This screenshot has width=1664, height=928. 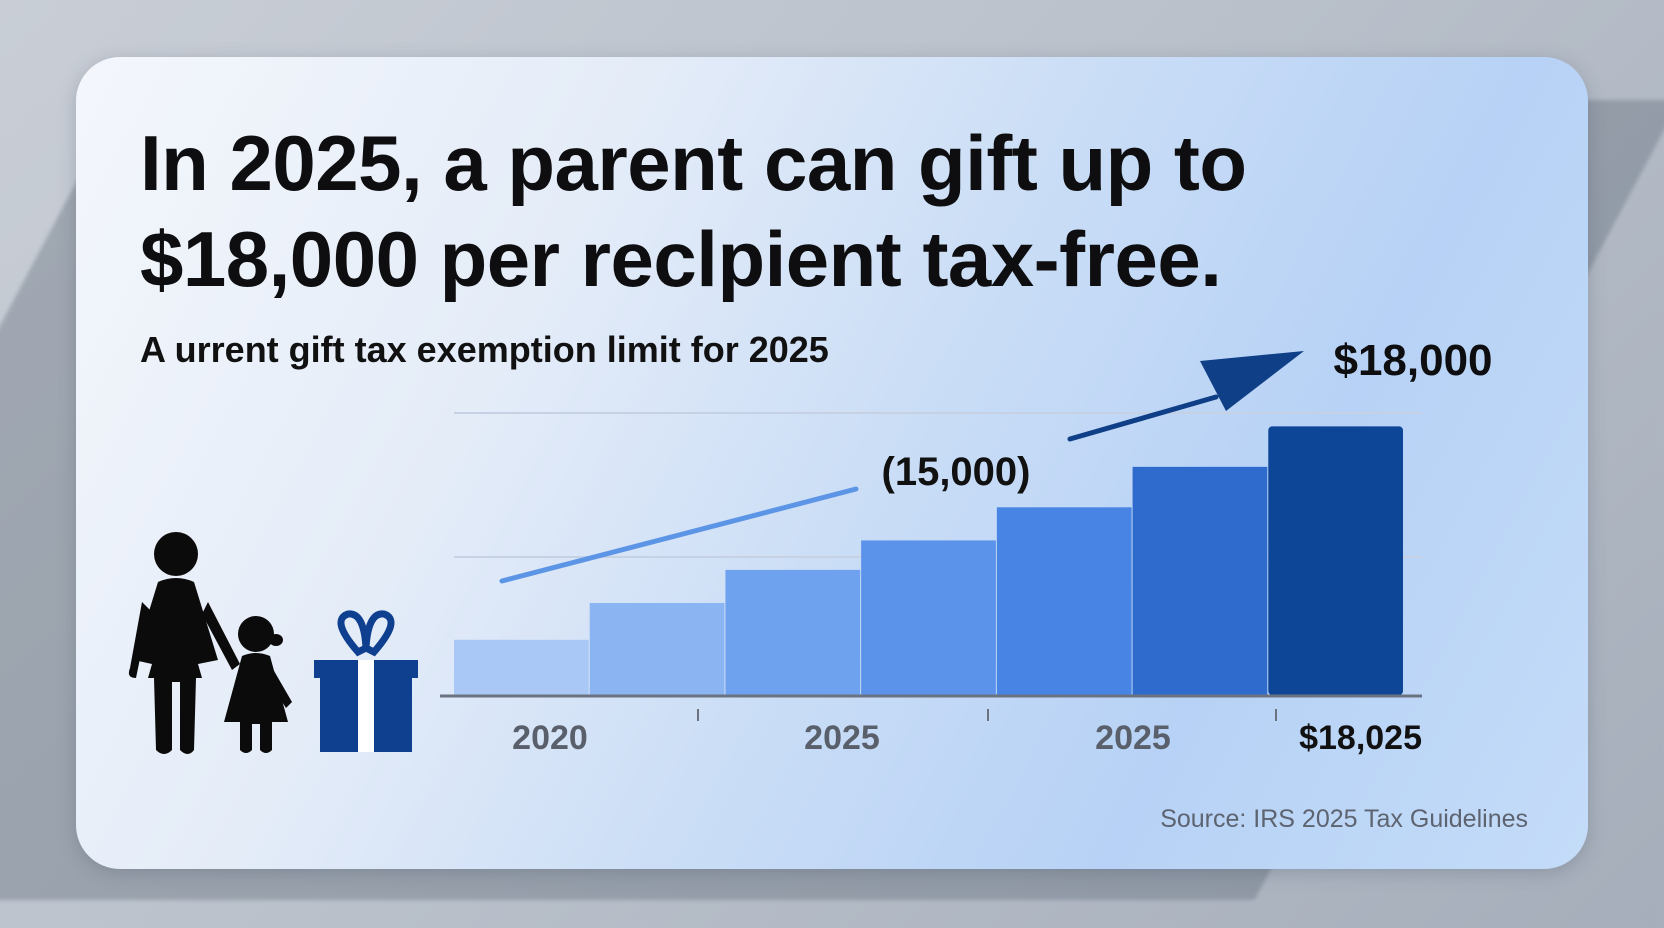 I want to click on trend-line-light, so click(x=679, y=535).